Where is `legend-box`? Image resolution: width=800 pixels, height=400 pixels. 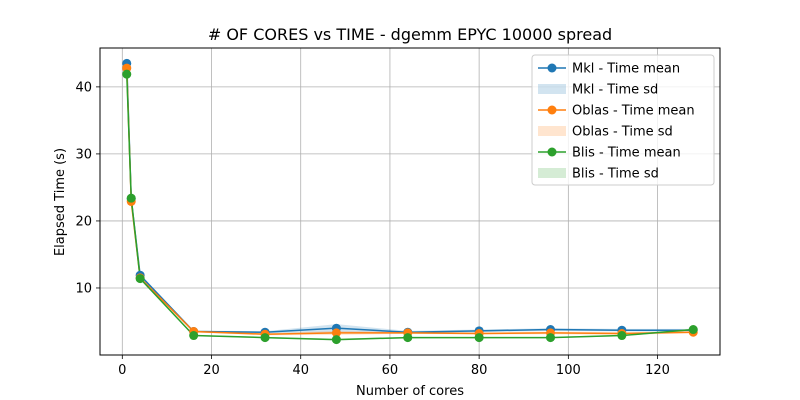 legend-box is located at coordinates (623, 120).